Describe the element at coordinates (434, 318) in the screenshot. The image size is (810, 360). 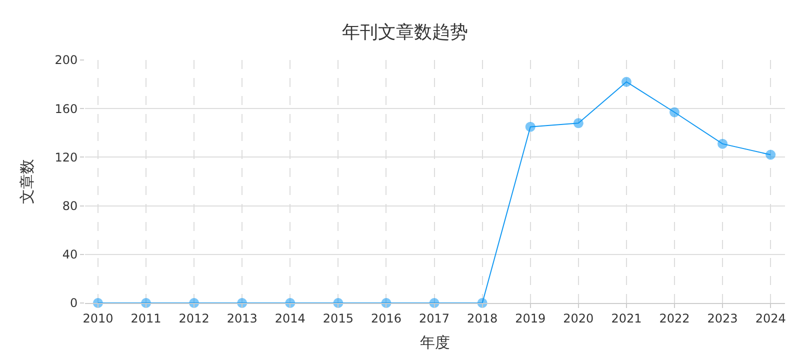
I see `x-tick-label: 2017` at that location.